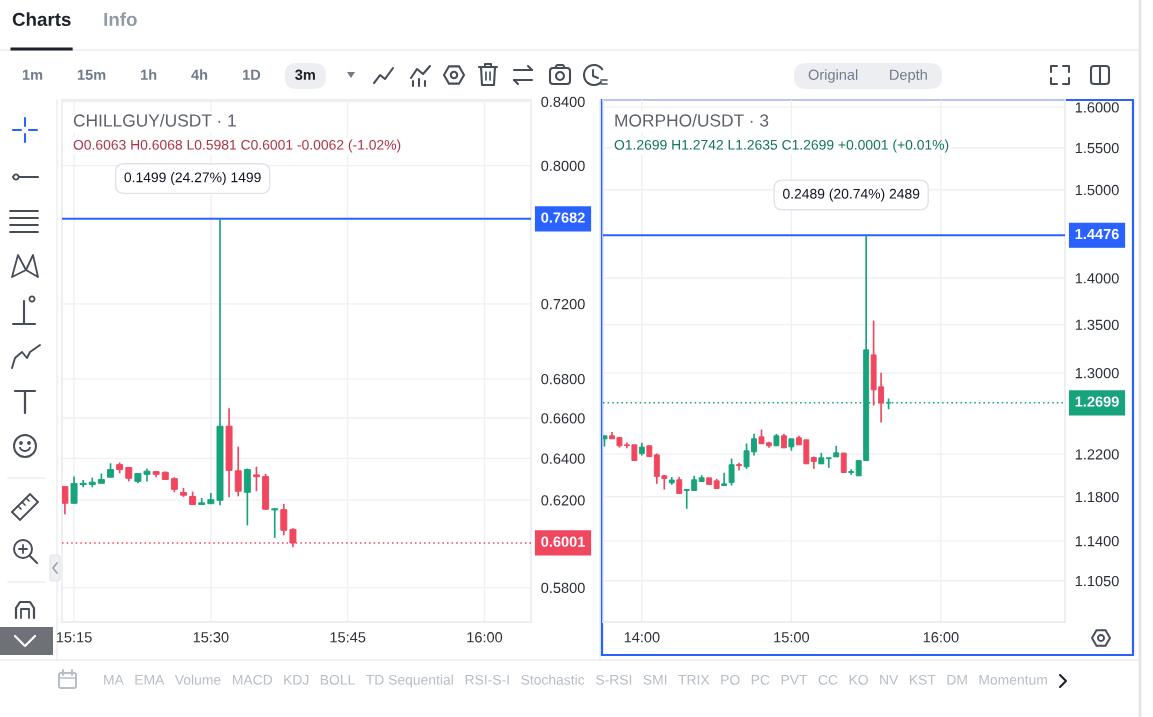 The image size is (1153, 717). What do you see at coordinates (642, 637) in the screenshot?
I see `x-tick-label: 14:00` at bounding box center [642, 637].